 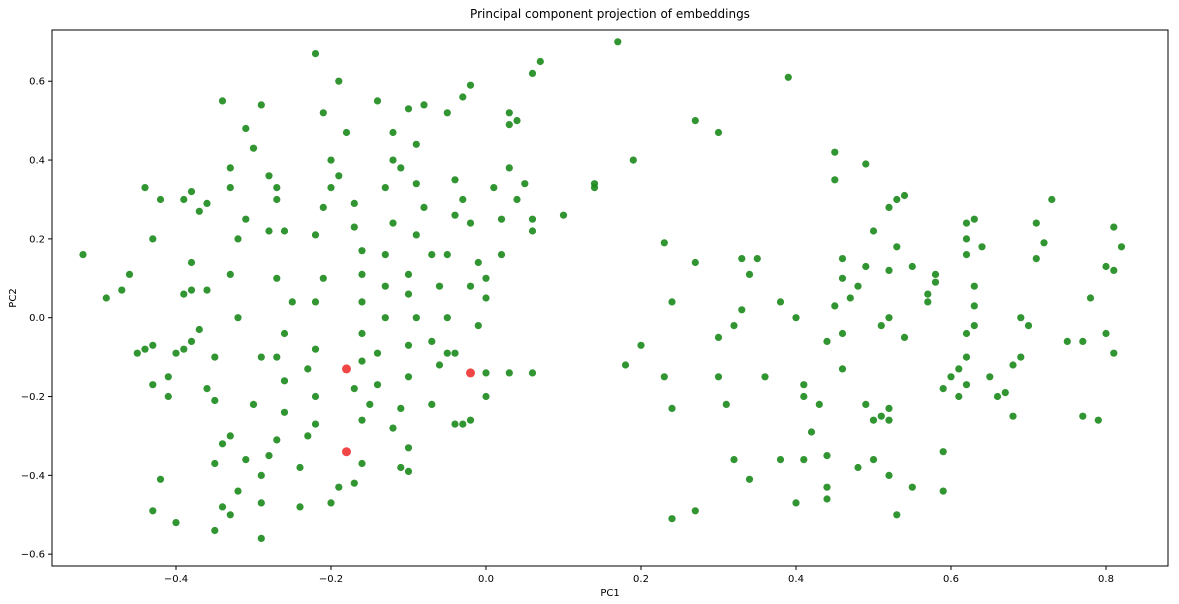 What do you see at coordinates (346, 369) in the screenshot?
I see `highlight-point` at bounding box center [346, 369].